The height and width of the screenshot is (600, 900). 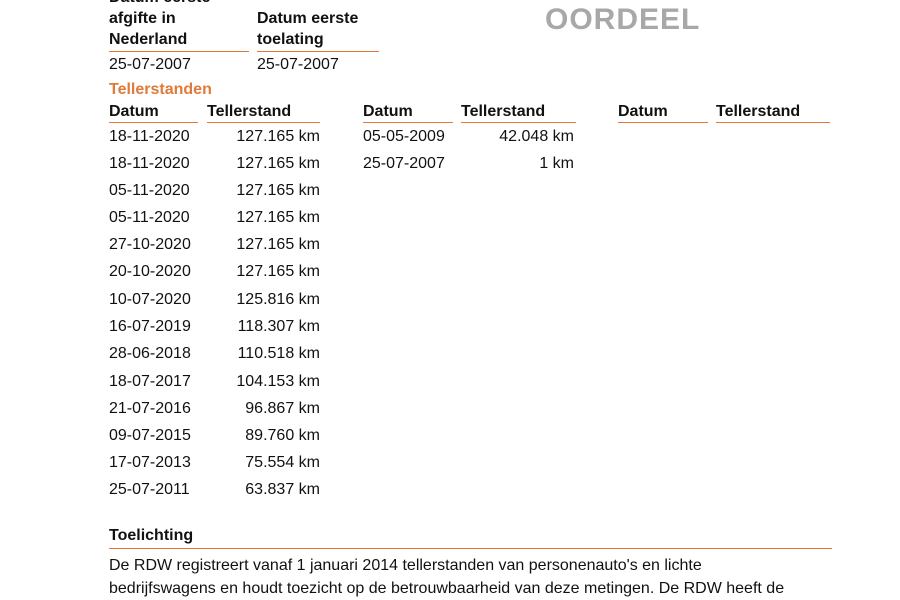 What do you see at coordinates (623, 19) in the screenshot?
I see `oordeel-stamp: OORDEEL` at bounding box center [623, 19].